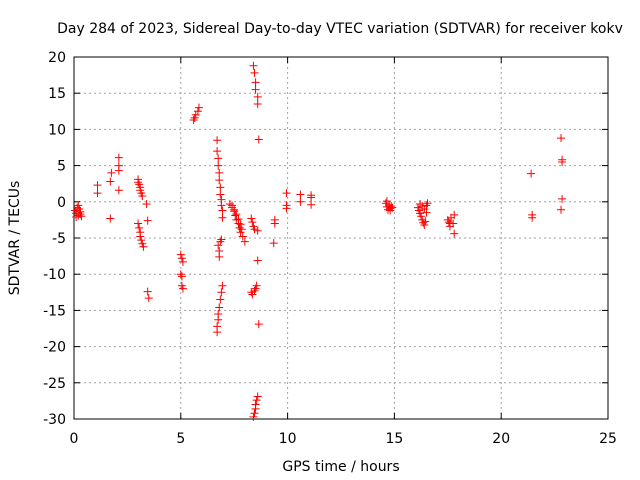  I want to click on x-axis-label: GPS time / hours, so click(340, 467).